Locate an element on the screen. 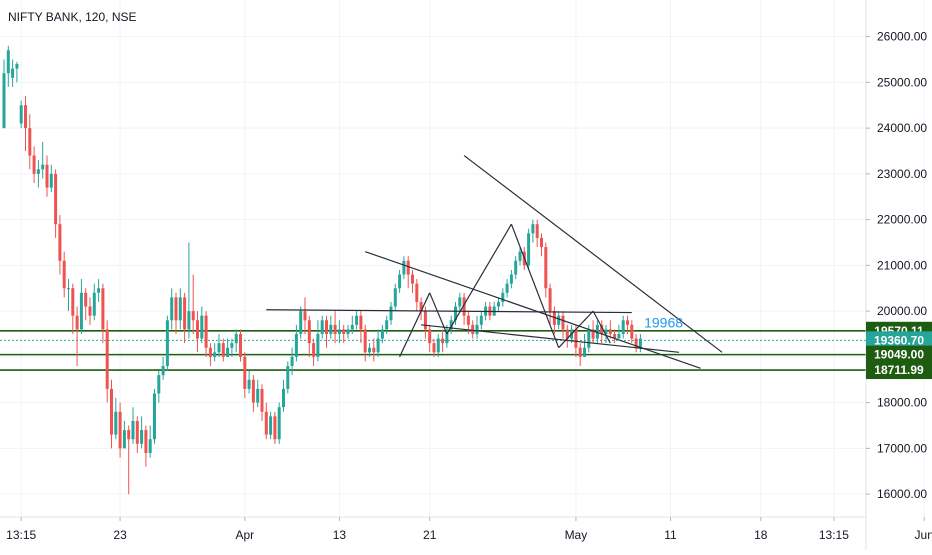 This screenshot has height=555, width=932. channel-bottom is located at coordinates (550, 338).